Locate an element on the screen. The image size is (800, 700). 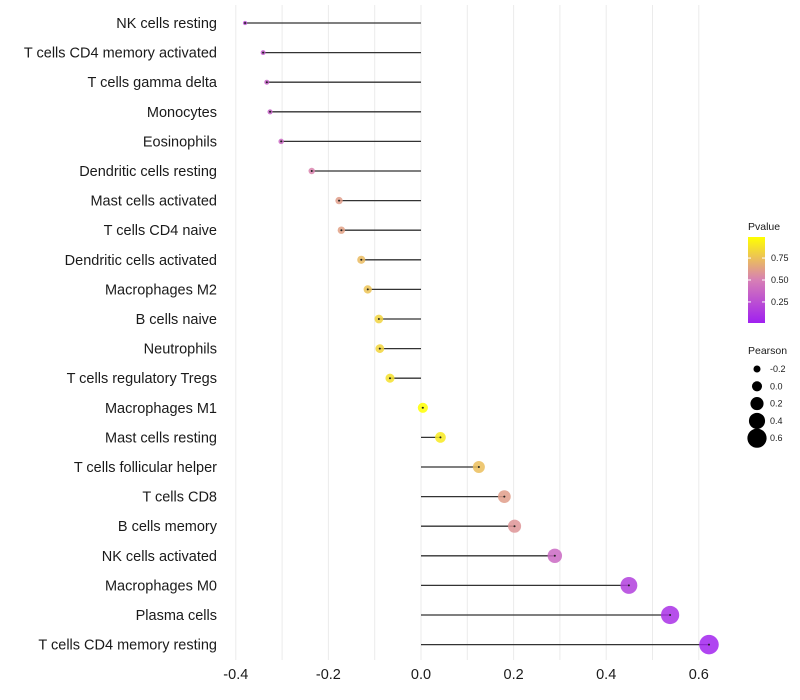
y-axis-label: Mast cells resting is located at coordinates (161, 438).